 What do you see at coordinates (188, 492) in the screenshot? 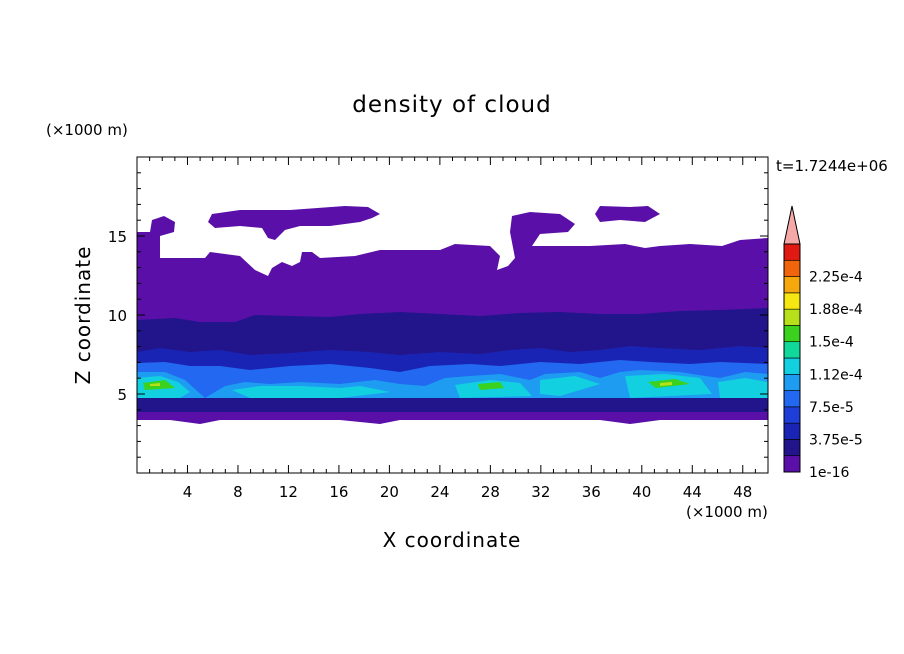
I see `x-tick-label: 4` at bounding box center [188, 492].